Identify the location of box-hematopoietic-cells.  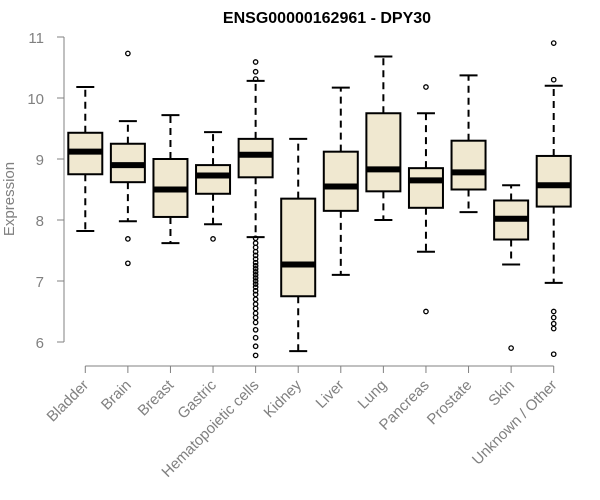
(255, 209).